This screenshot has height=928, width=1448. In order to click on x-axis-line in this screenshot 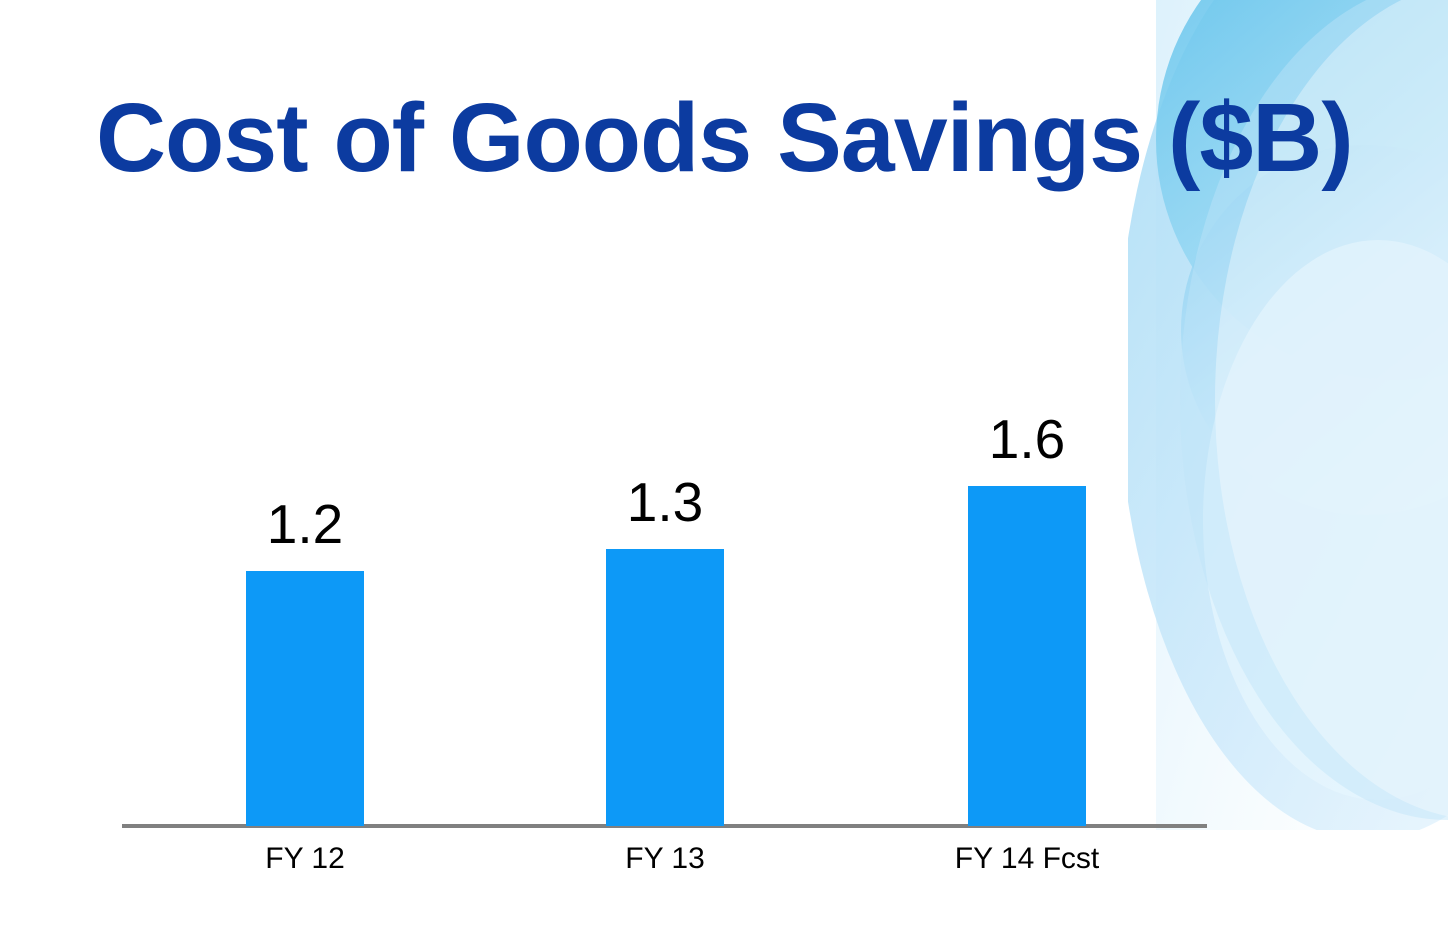, I will do `click(664, 826)`.